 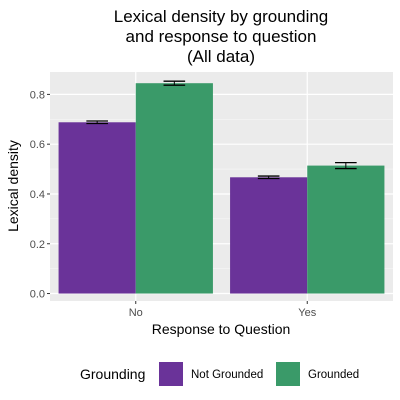 I want to click on error-bar-grounded-no, so click(x=174, y=83).